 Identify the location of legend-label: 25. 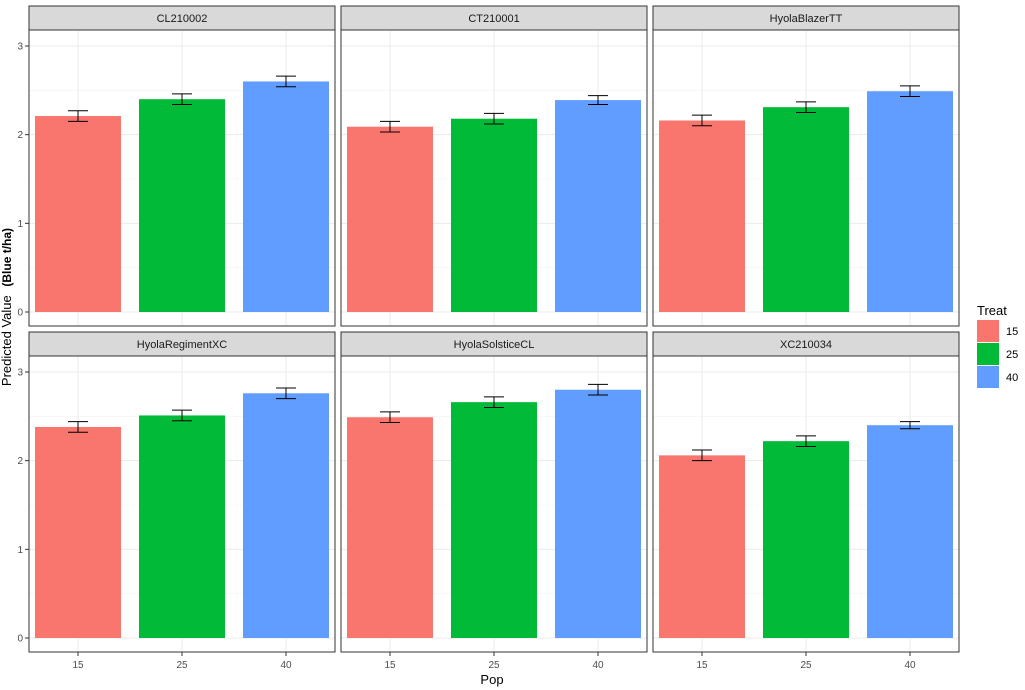
(1012, 355).